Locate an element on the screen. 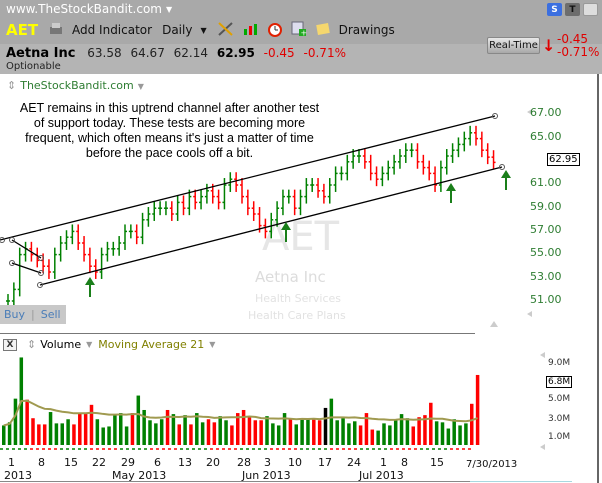 The height and width of the screenshot is (483, 602). chart-right-border is located at coordinates (598, 278).